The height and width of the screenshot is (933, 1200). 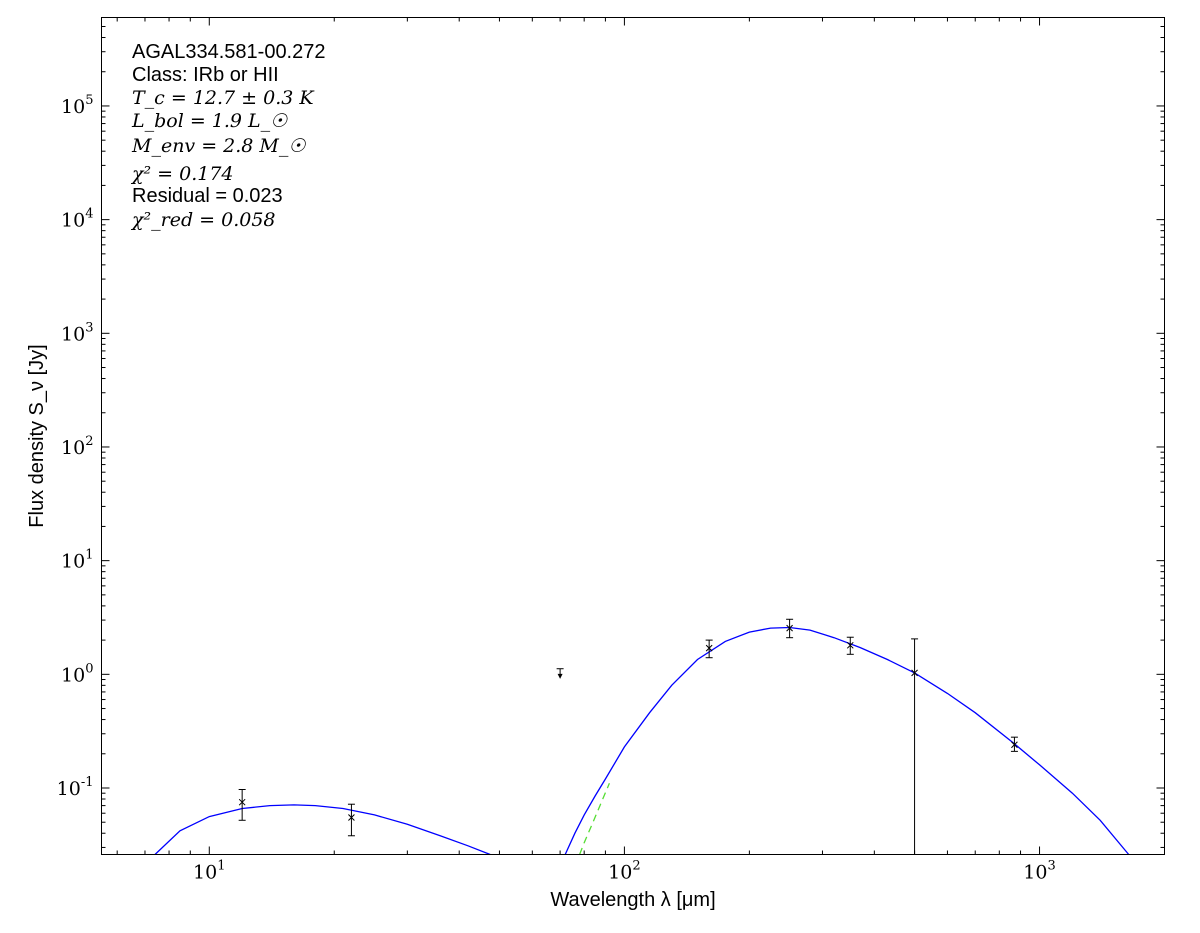 I want to click on annotation-lbol: L_bol = 1.9 L_☉, so click(x=209, y=121).